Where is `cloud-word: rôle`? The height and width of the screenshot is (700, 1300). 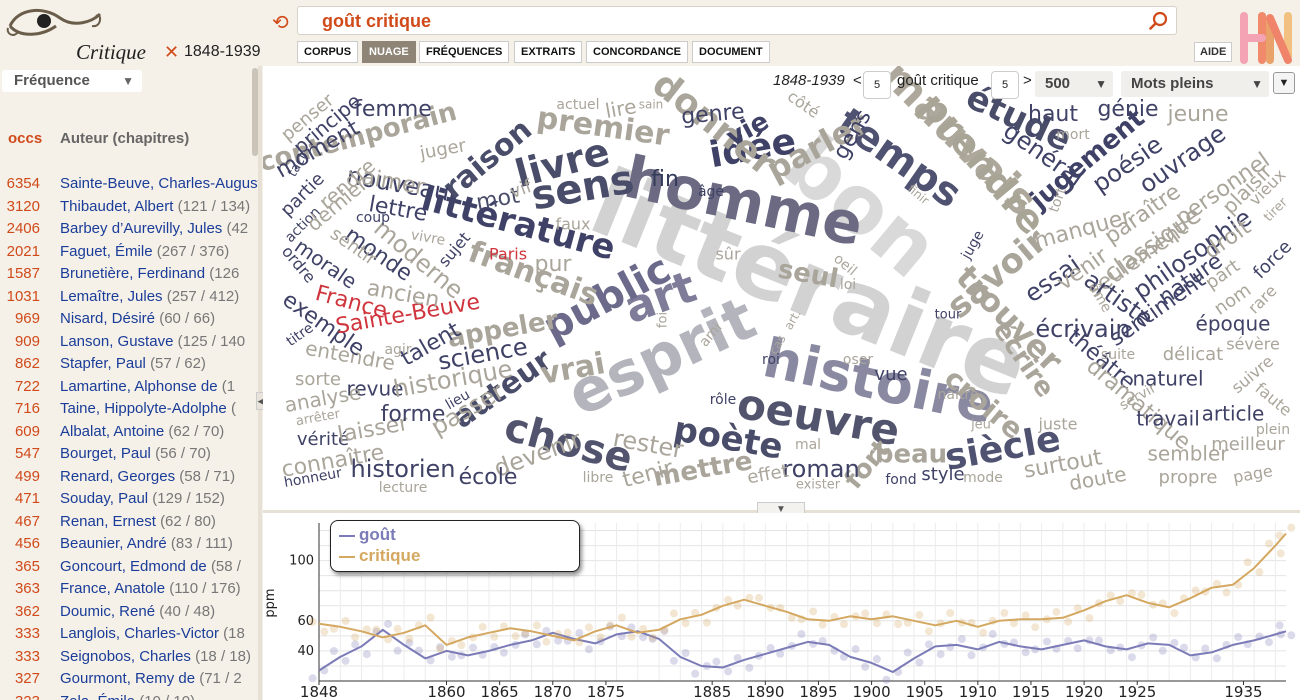 cloud-word: rôle is located at coordinates (723, 400).